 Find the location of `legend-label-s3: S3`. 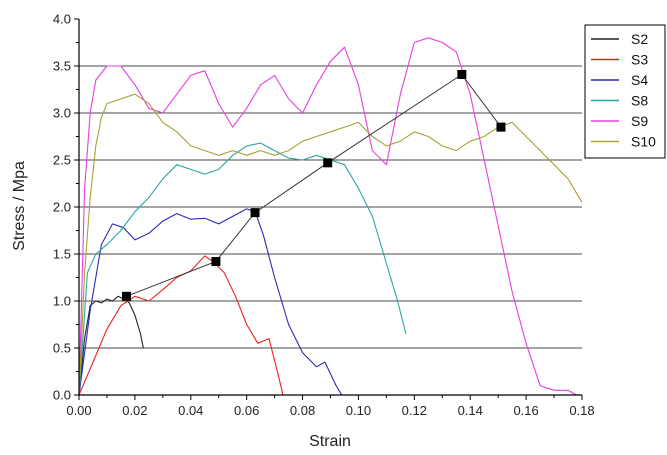

legend-label-s3: S3 is located at coordinates (639, 60).